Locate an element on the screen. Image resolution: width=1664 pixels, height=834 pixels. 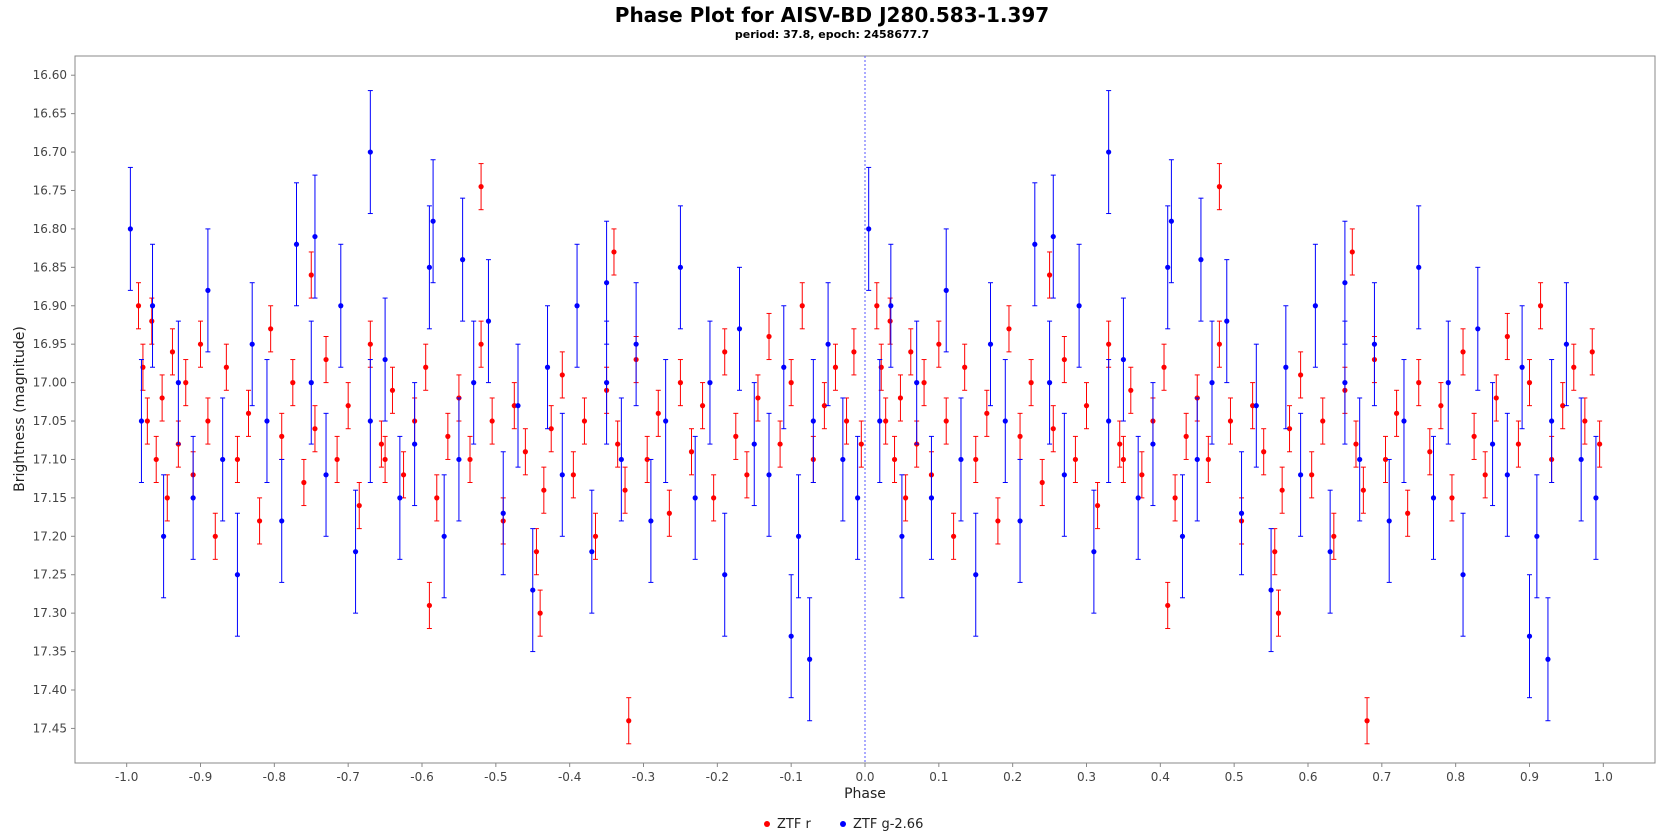
legend-label-ztf-r: ZTF r is located at coordinates (794, 824).